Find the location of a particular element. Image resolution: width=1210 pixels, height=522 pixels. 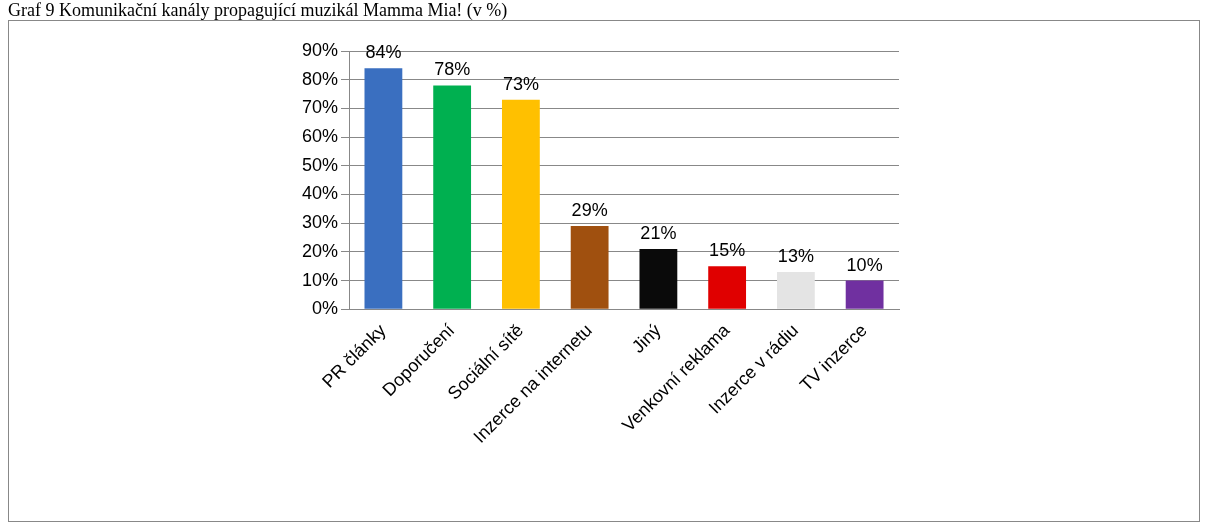

data-label: 15% is located at coordinates (727, 250).